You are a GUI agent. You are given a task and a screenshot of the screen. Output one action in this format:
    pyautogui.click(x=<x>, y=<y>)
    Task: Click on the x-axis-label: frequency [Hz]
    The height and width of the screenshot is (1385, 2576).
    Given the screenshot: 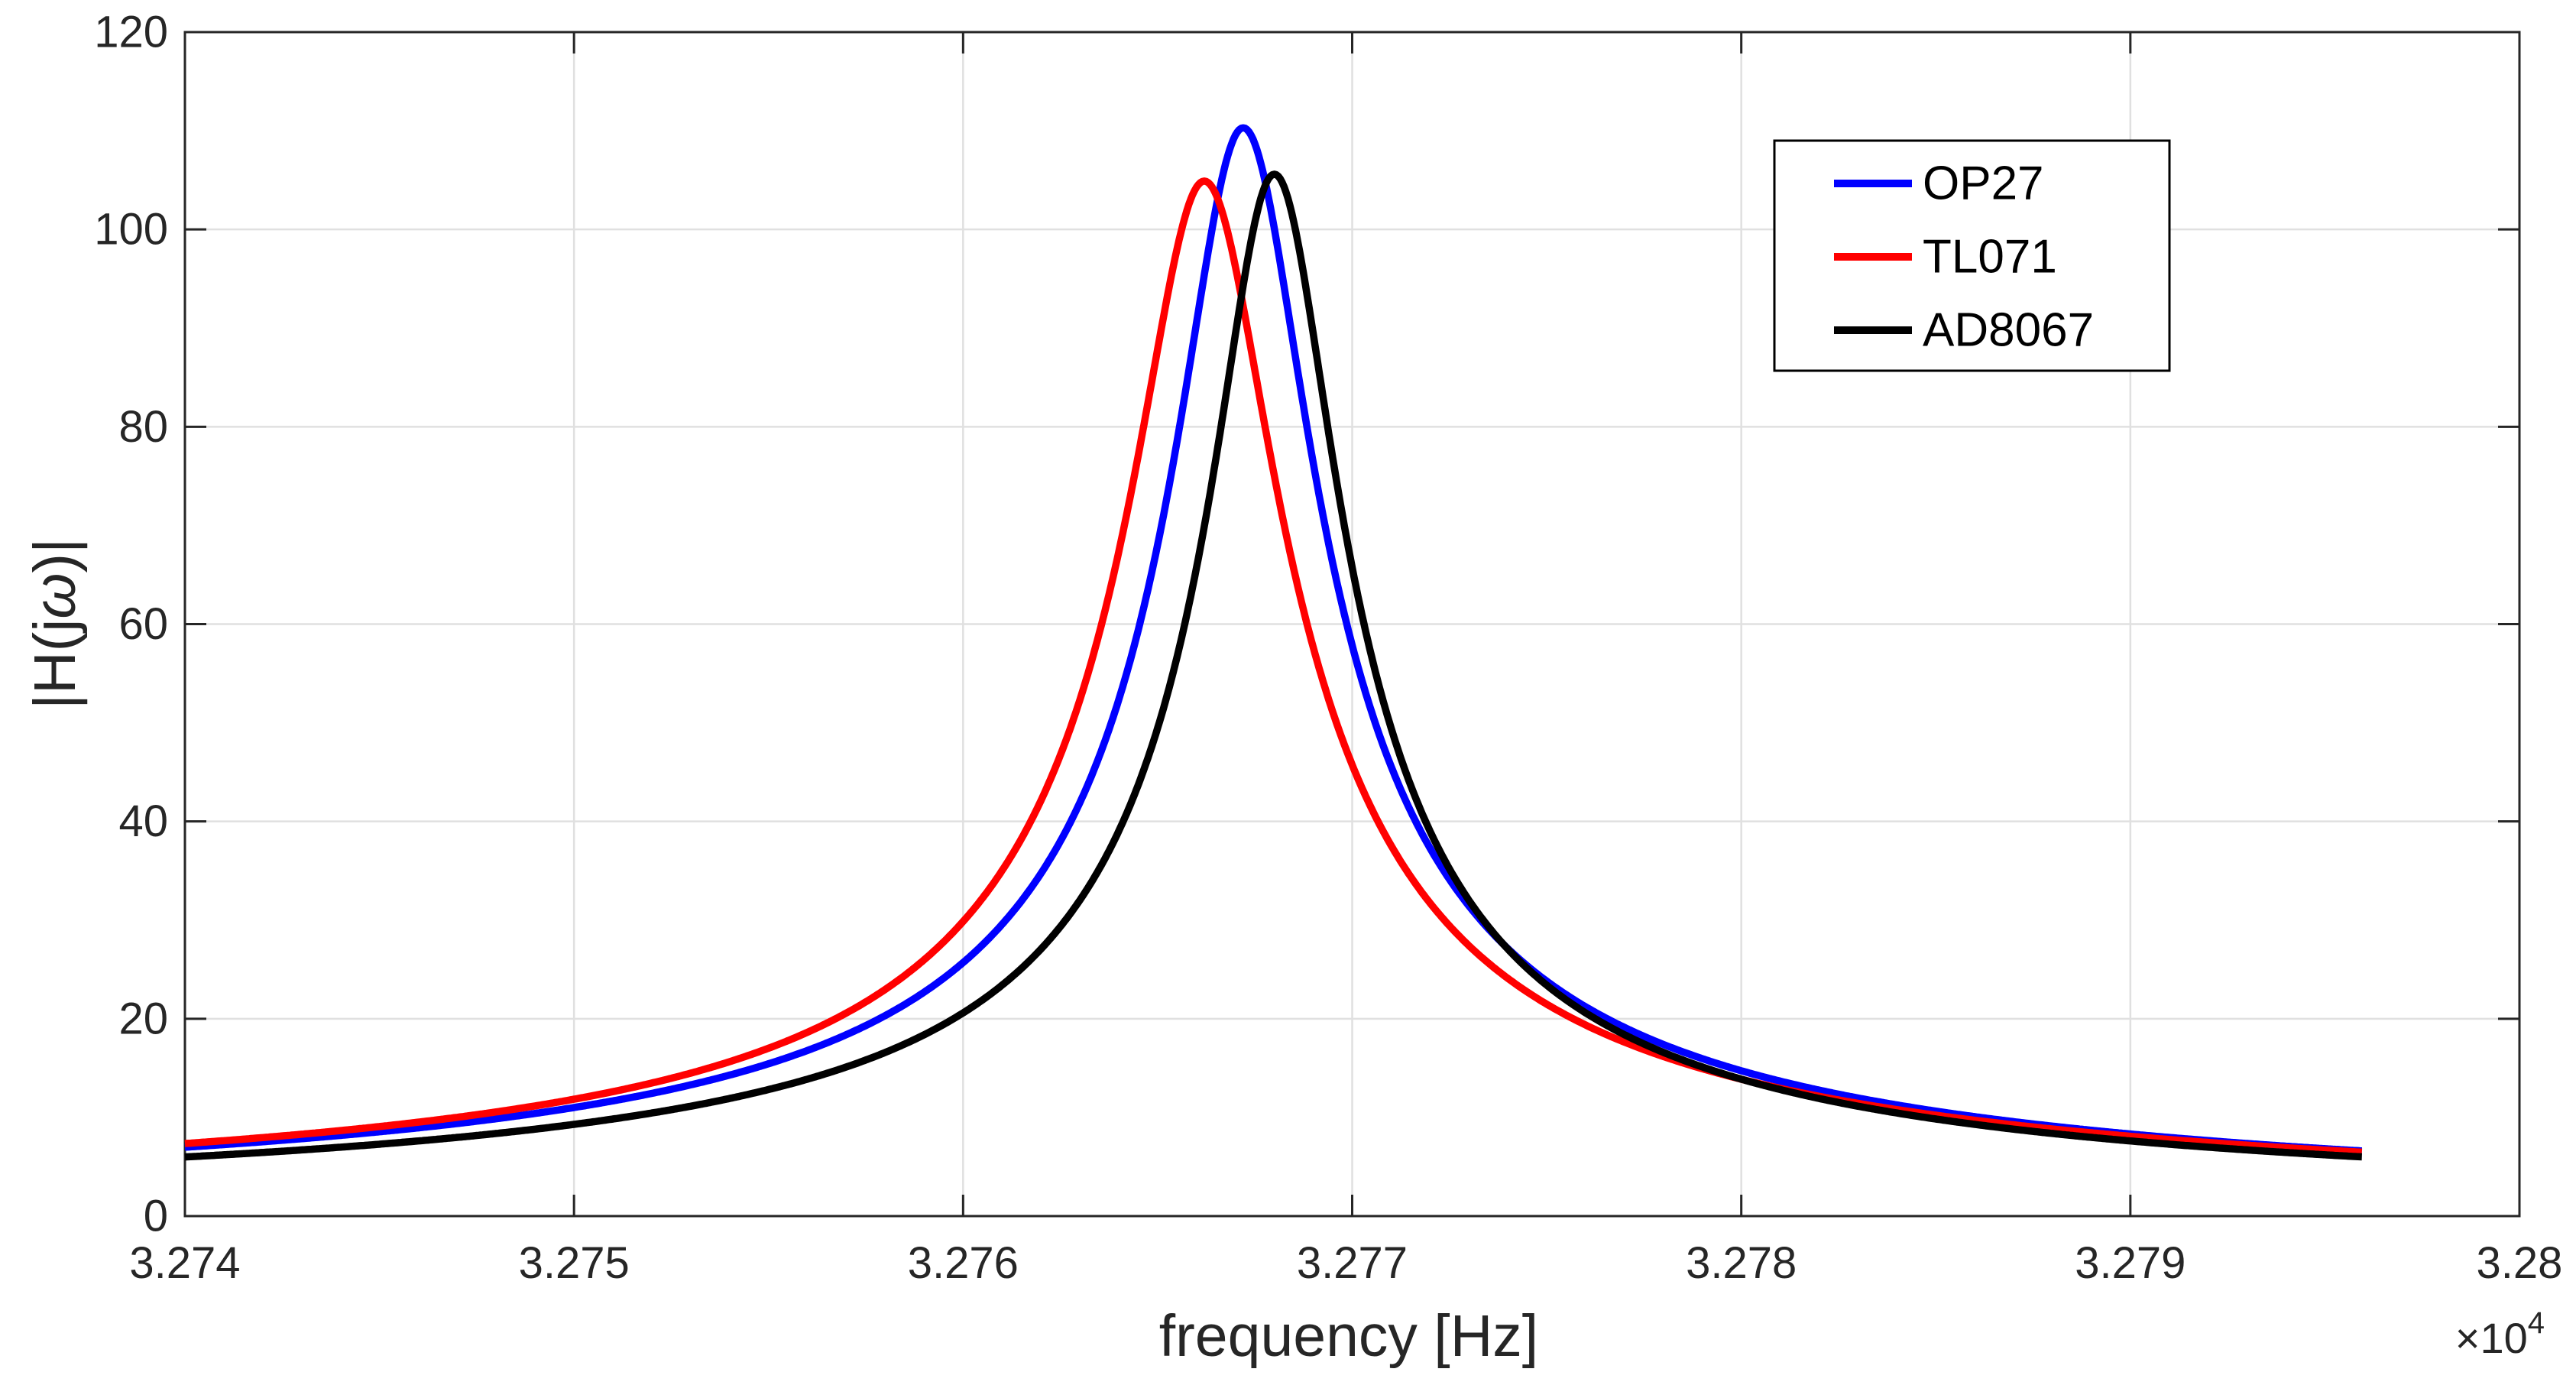 What is the action you would take?
    pyautogui.click(x=1348, y=1336)
    